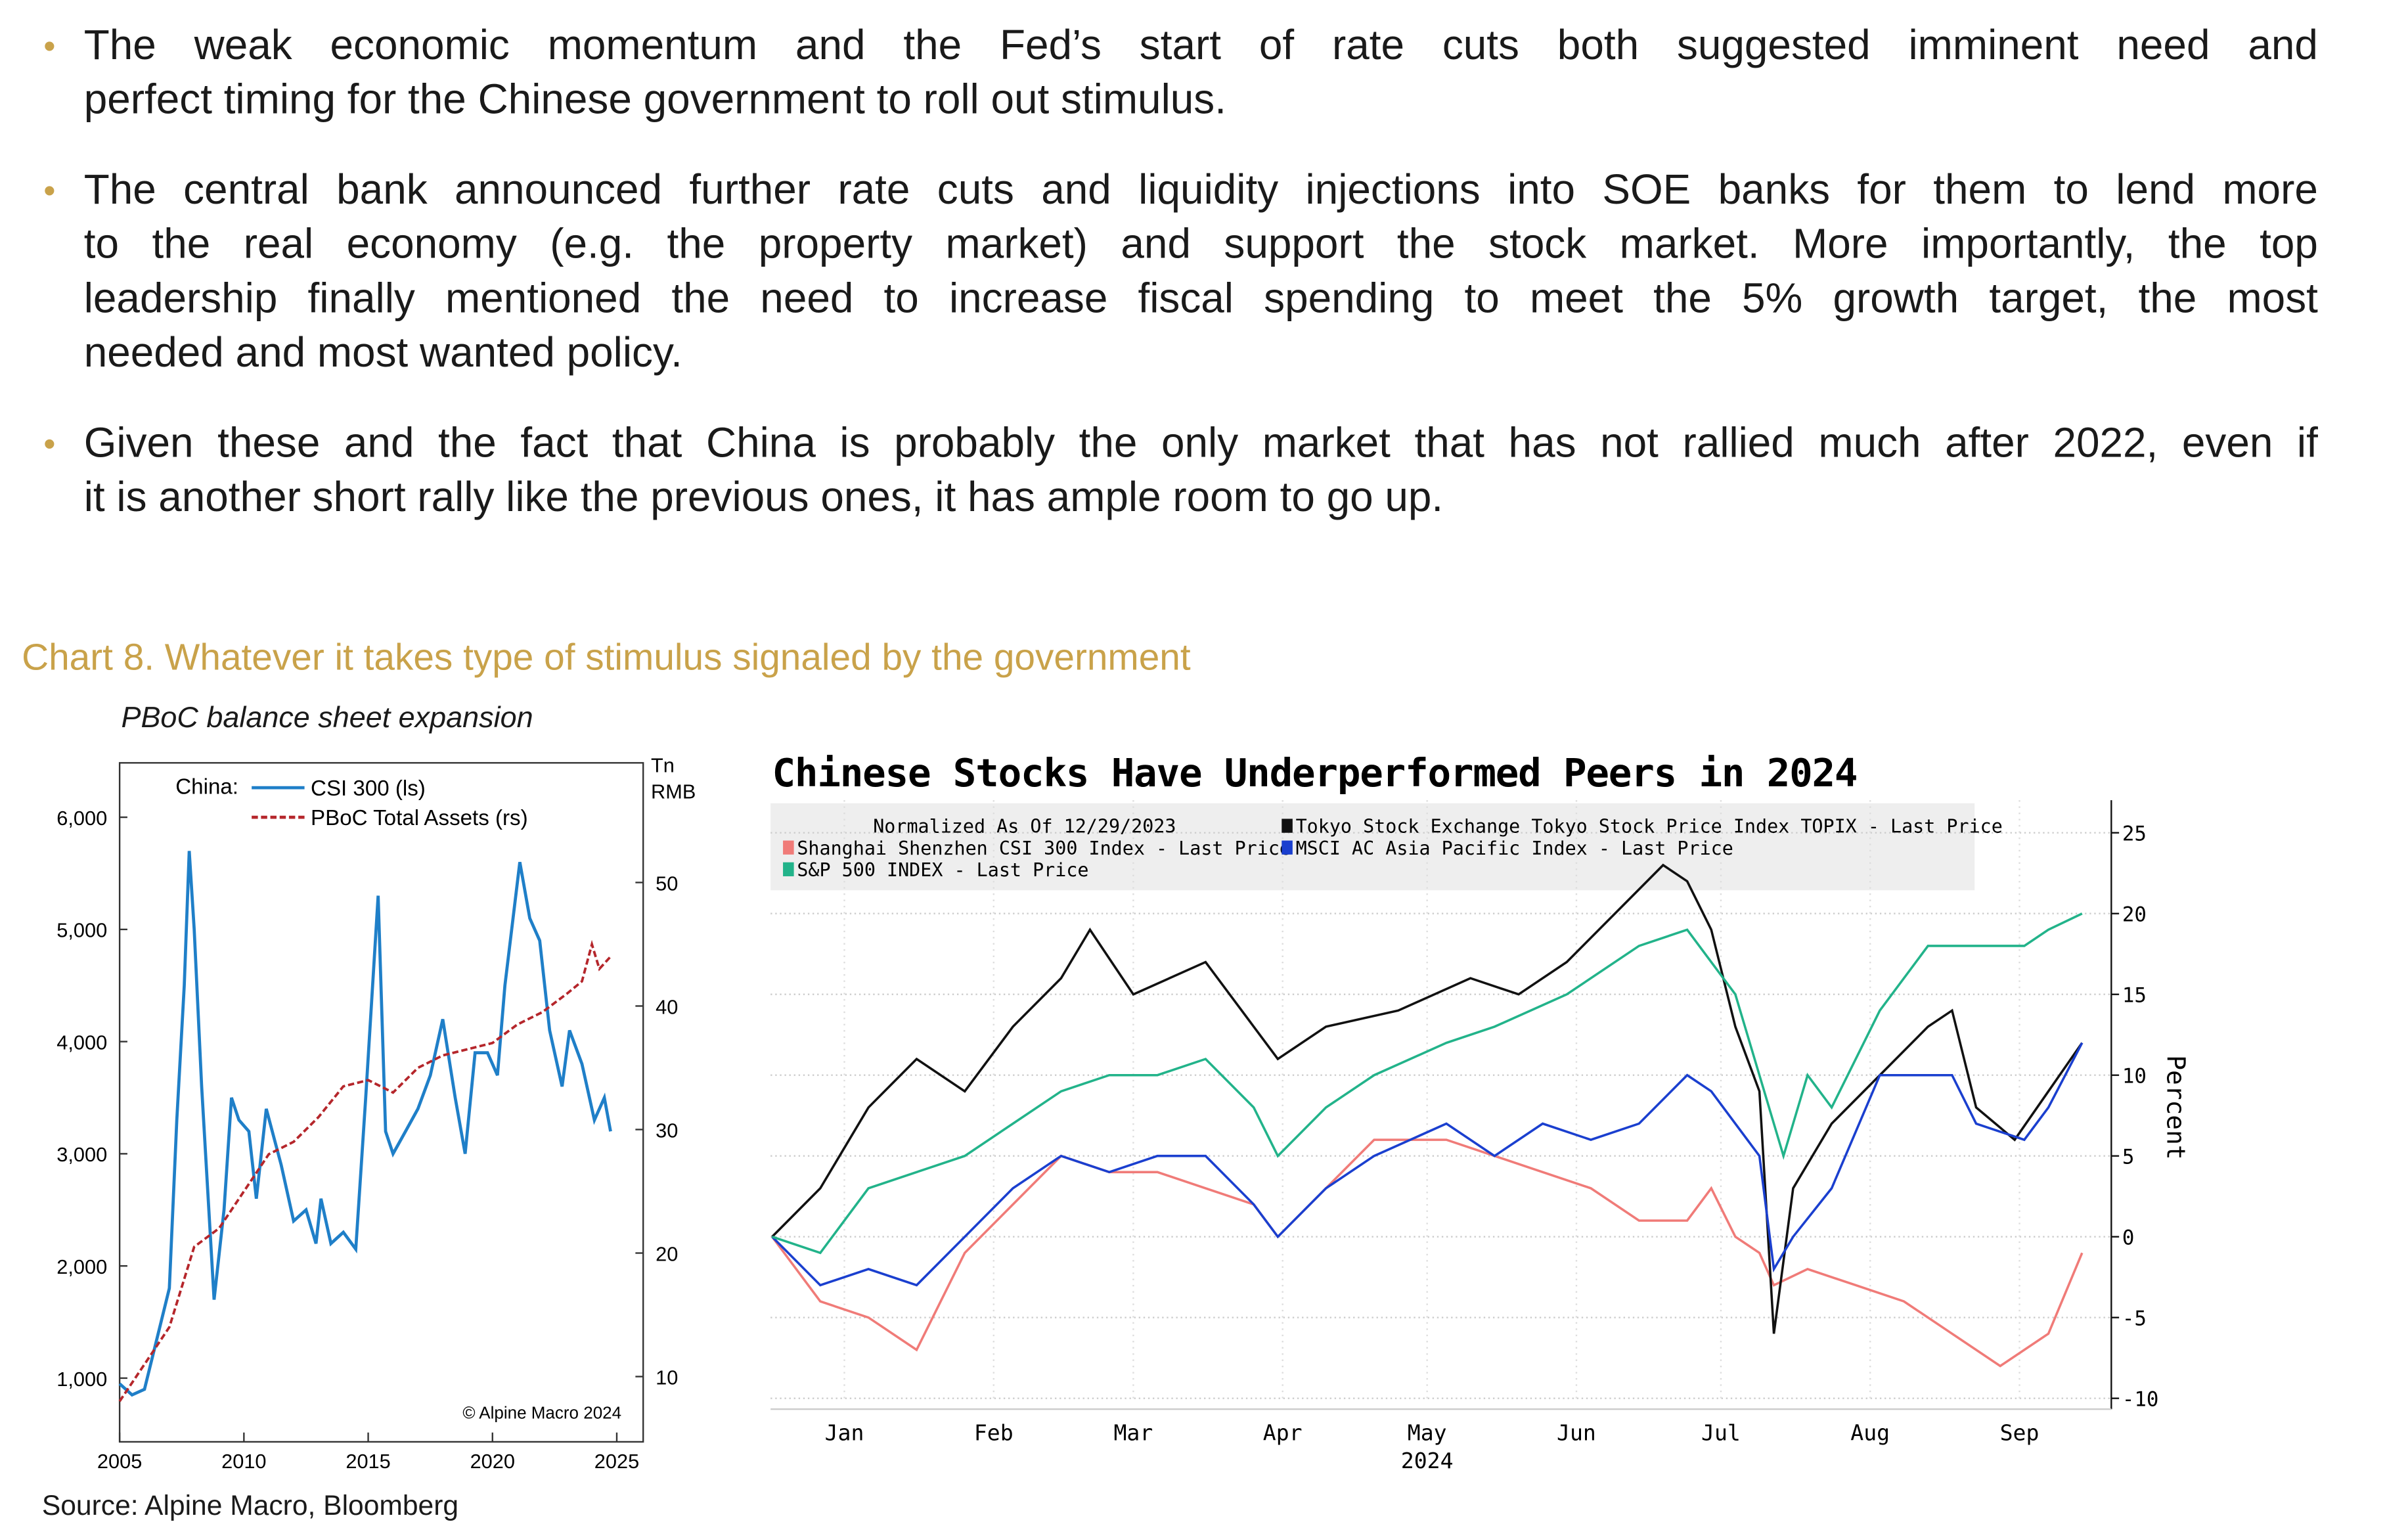 This screenshot has width=2408, height=1524. I want to click on y-tick-label: 10, so click(2134, 1076).